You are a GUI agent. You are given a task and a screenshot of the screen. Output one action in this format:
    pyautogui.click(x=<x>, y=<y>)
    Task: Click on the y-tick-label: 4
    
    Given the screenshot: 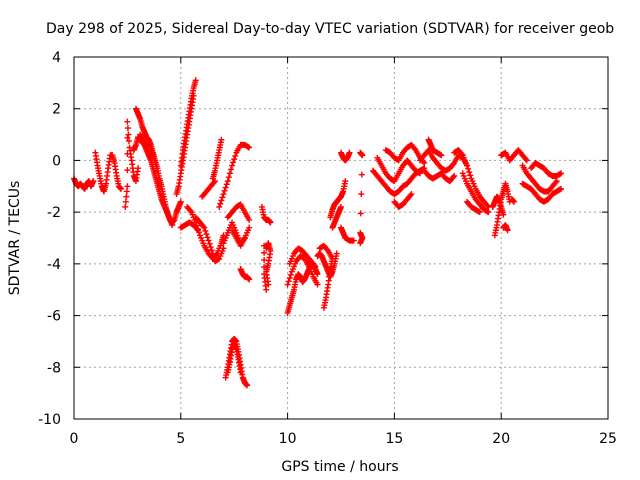 What is the action you would take?
    pyautogui.click(x=56, y=58)
    